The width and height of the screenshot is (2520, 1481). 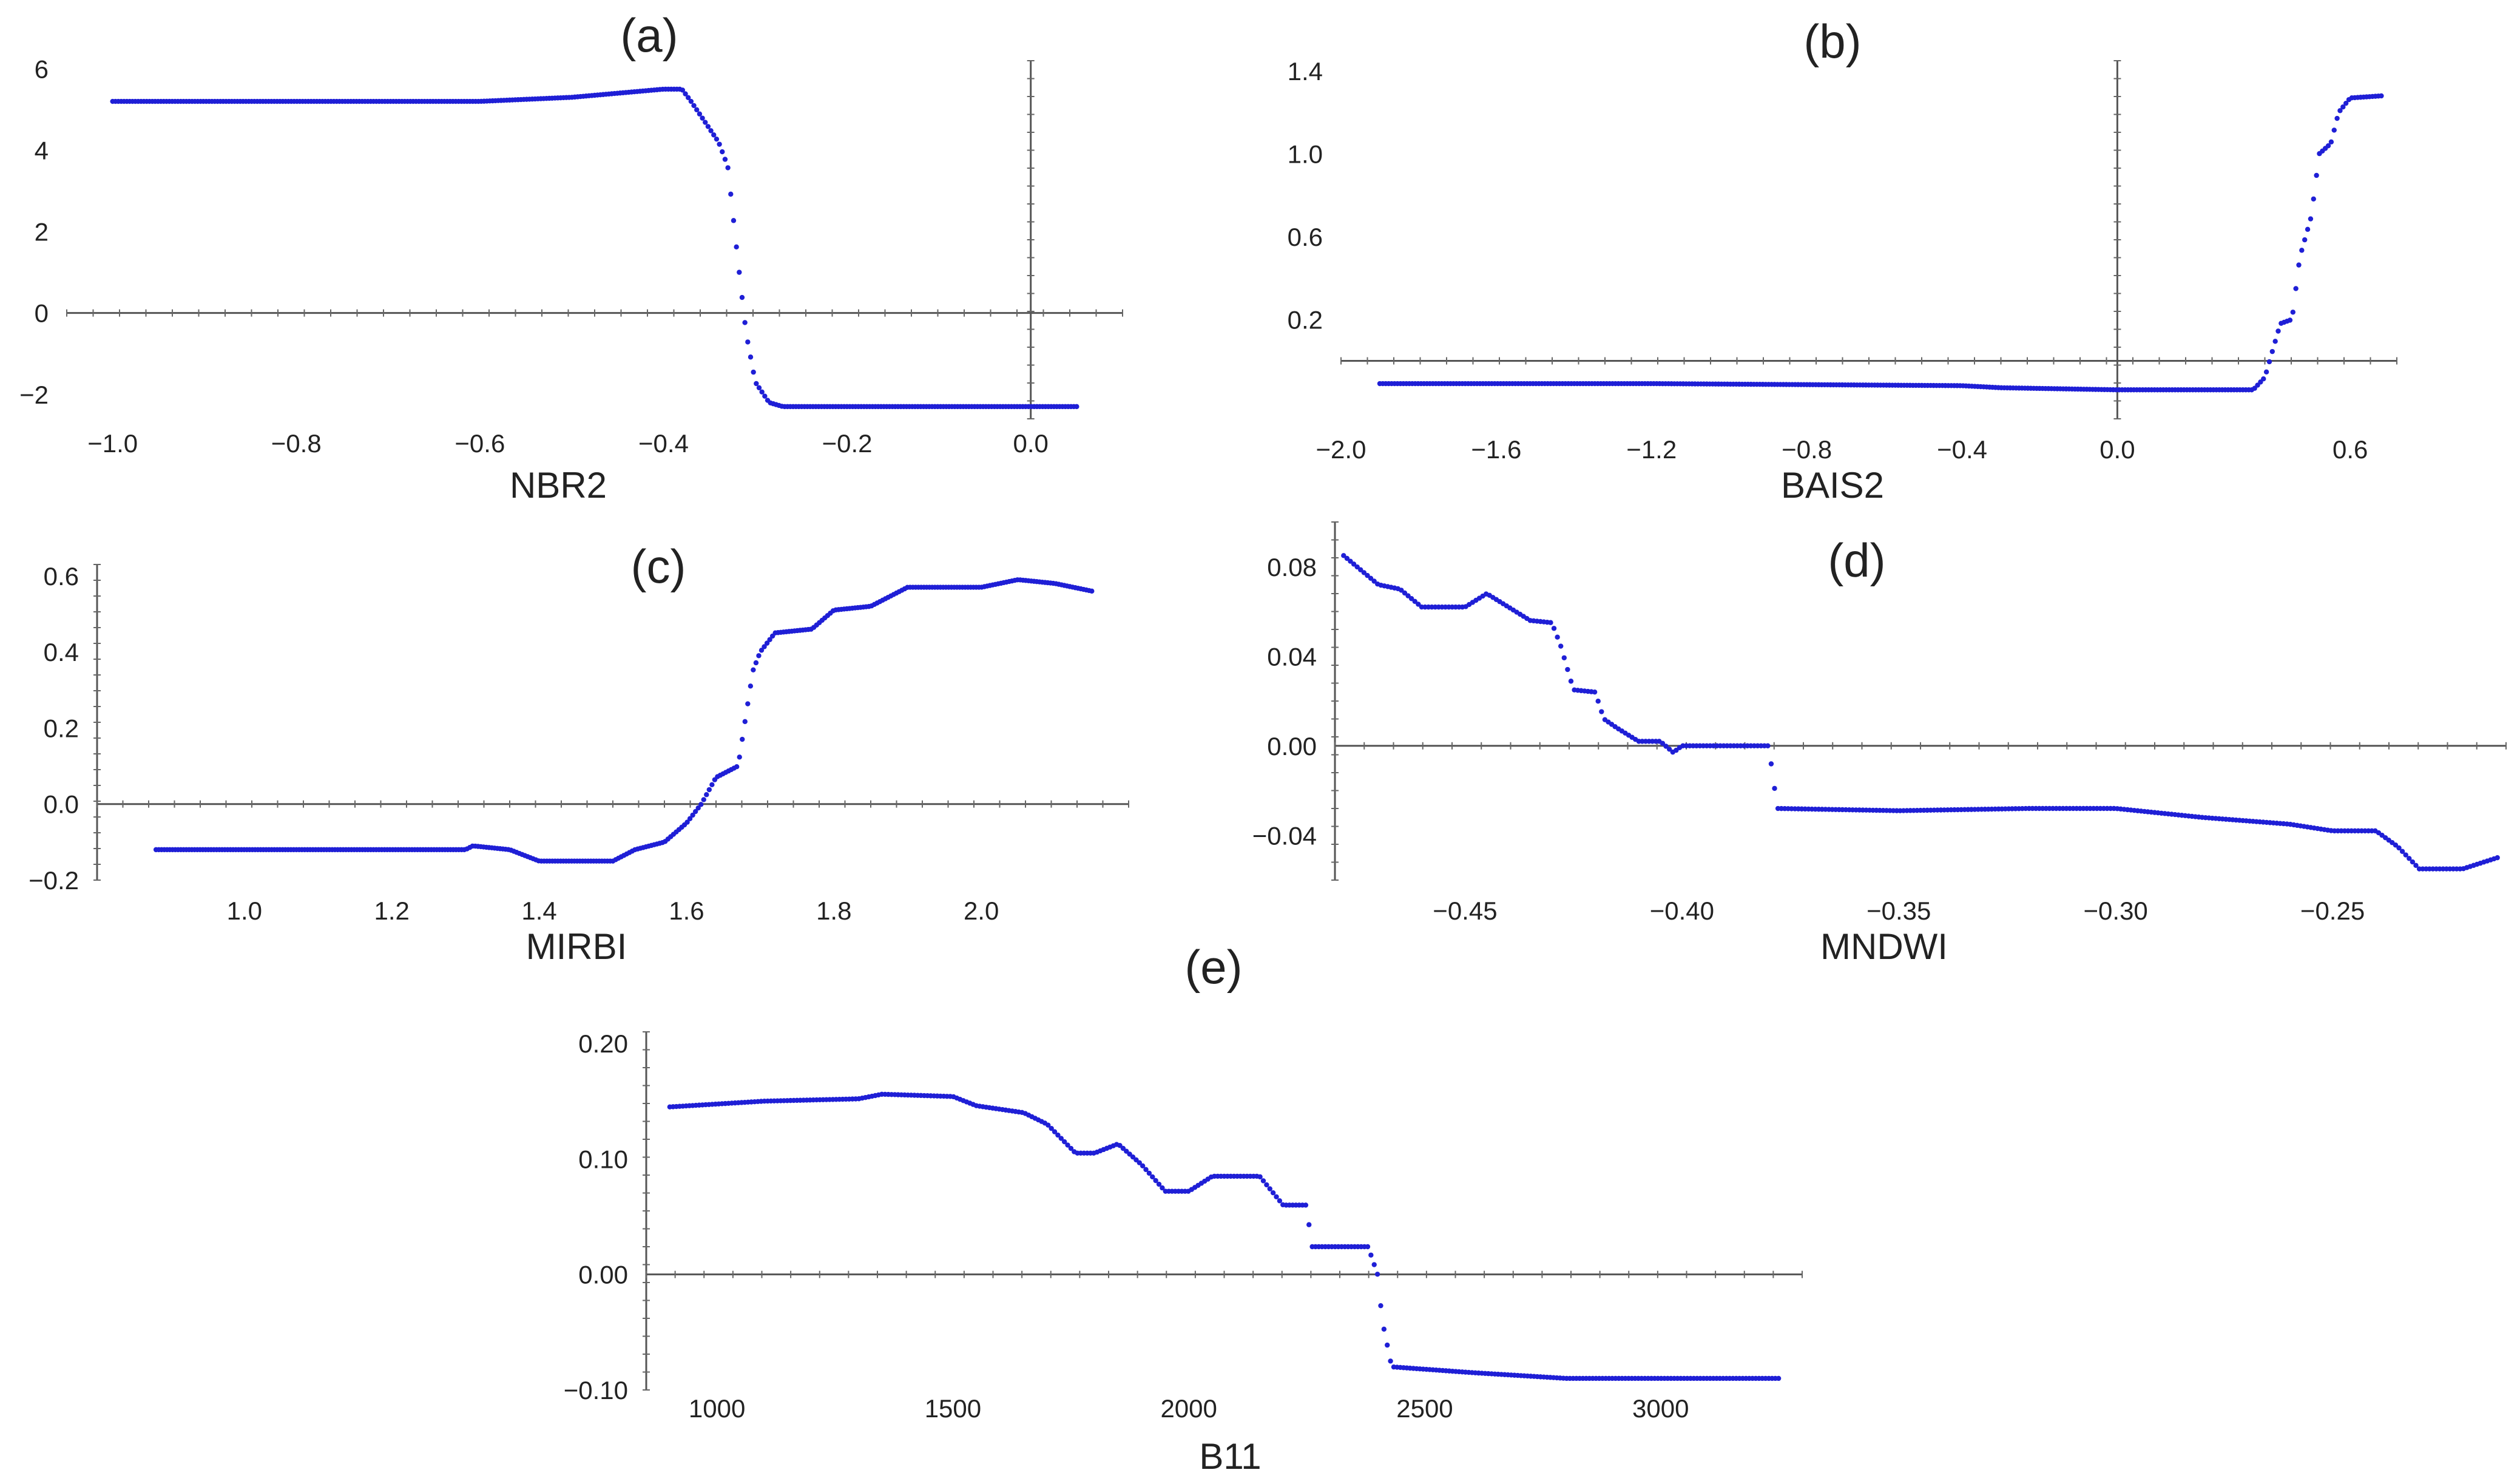 I want to click on y-tick-label: 1.4, so click(x=1305, y=71).